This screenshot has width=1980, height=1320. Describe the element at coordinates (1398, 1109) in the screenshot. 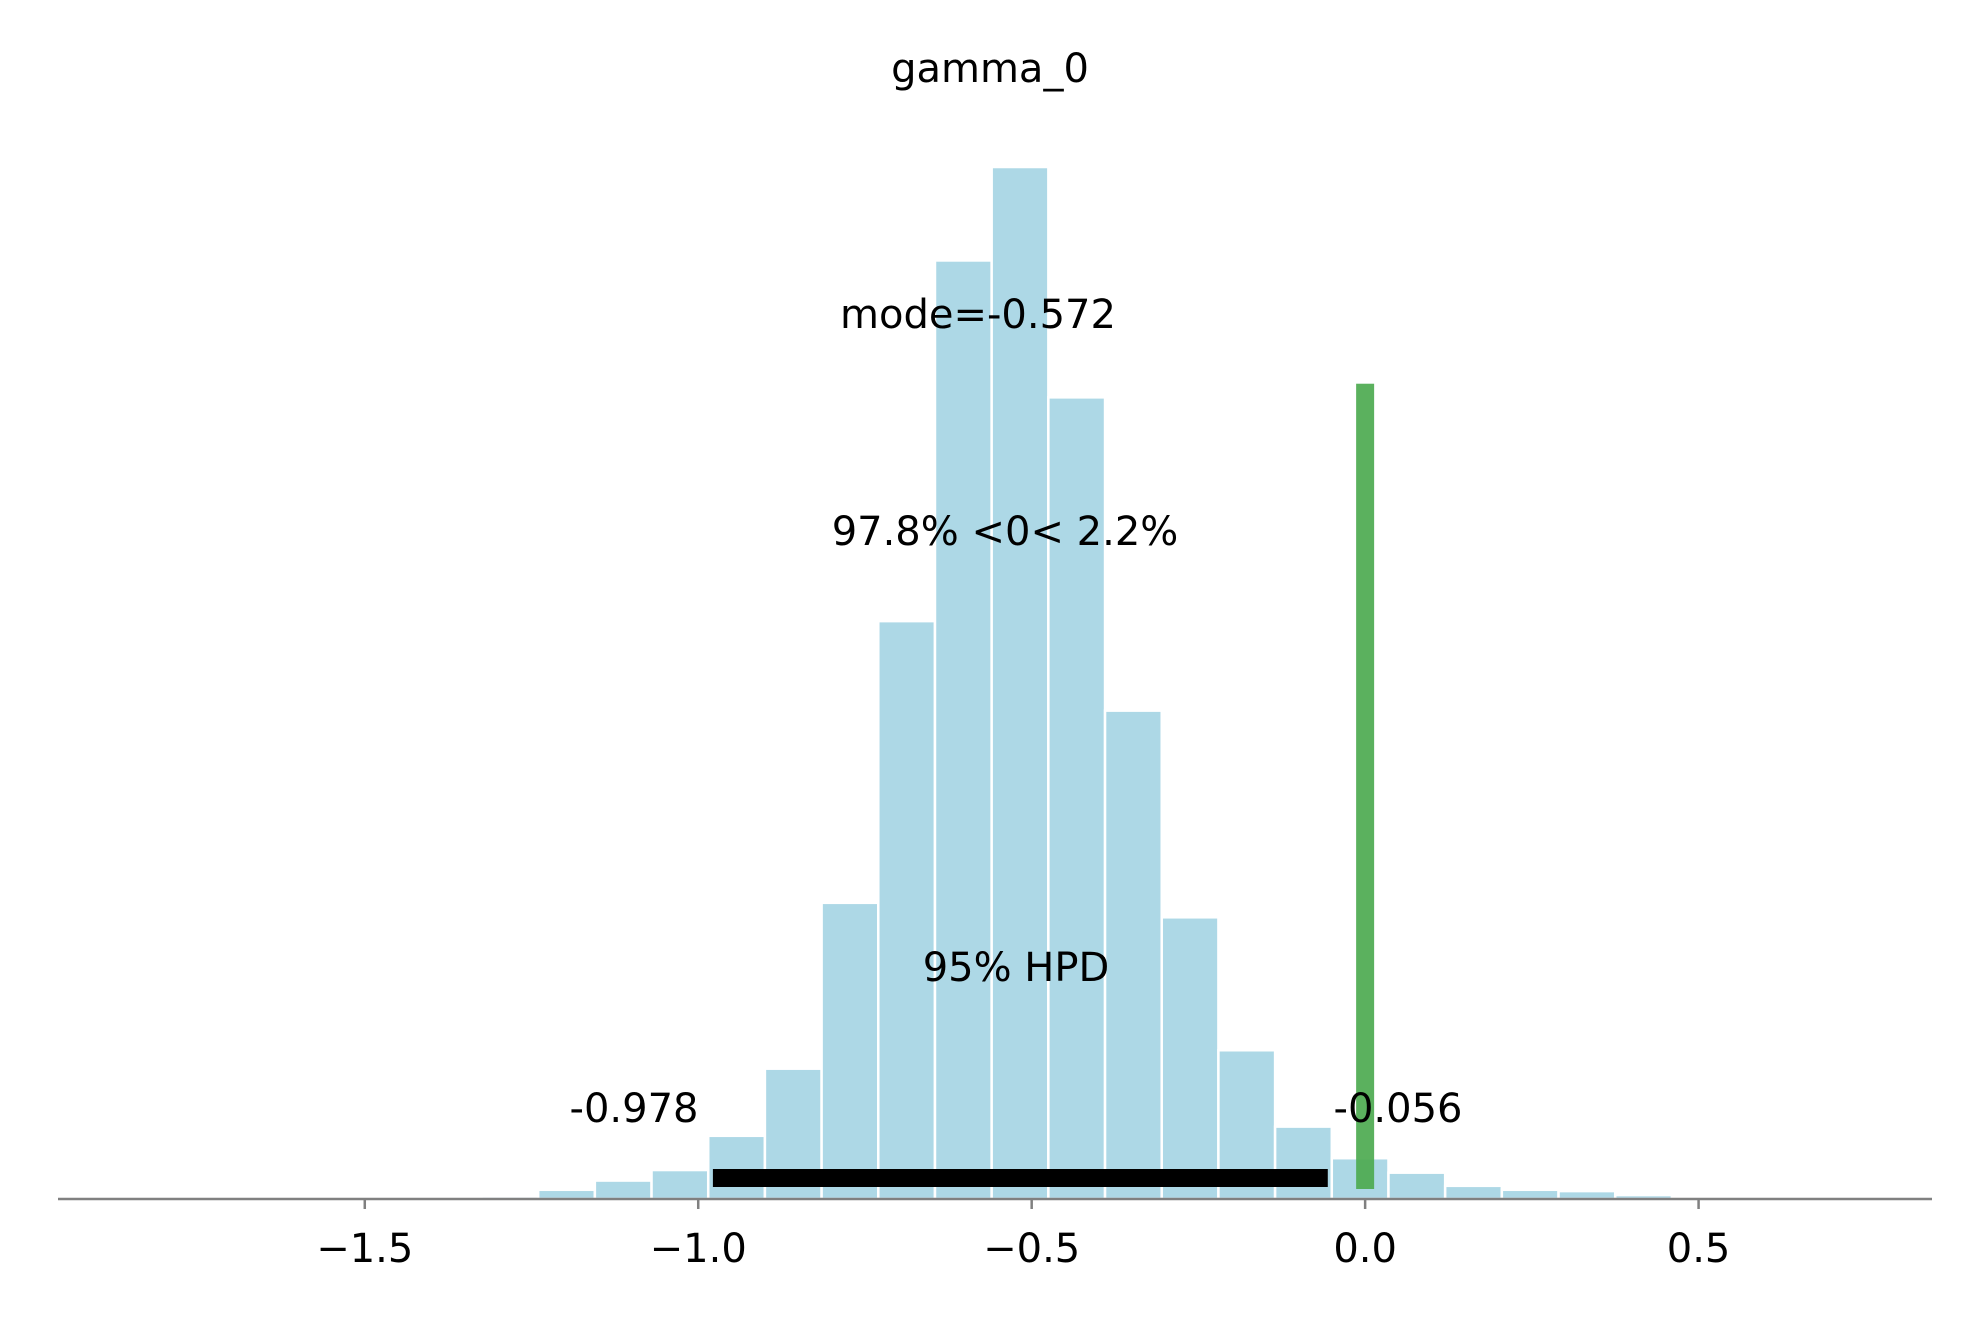

I see `hpd-high-label: -0.056` at that location.